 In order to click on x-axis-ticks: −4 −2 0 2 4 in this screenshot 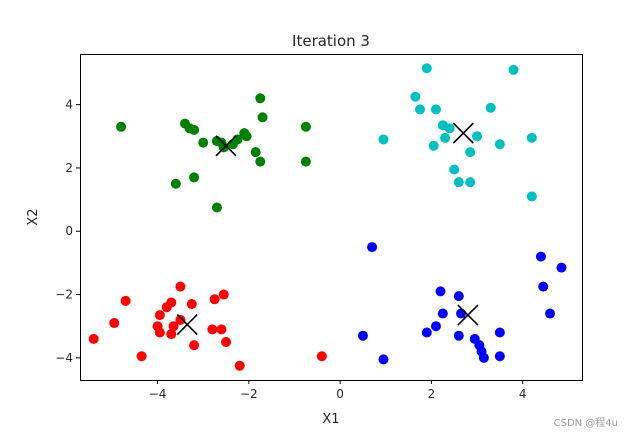, I will do `click(338, 390)`.